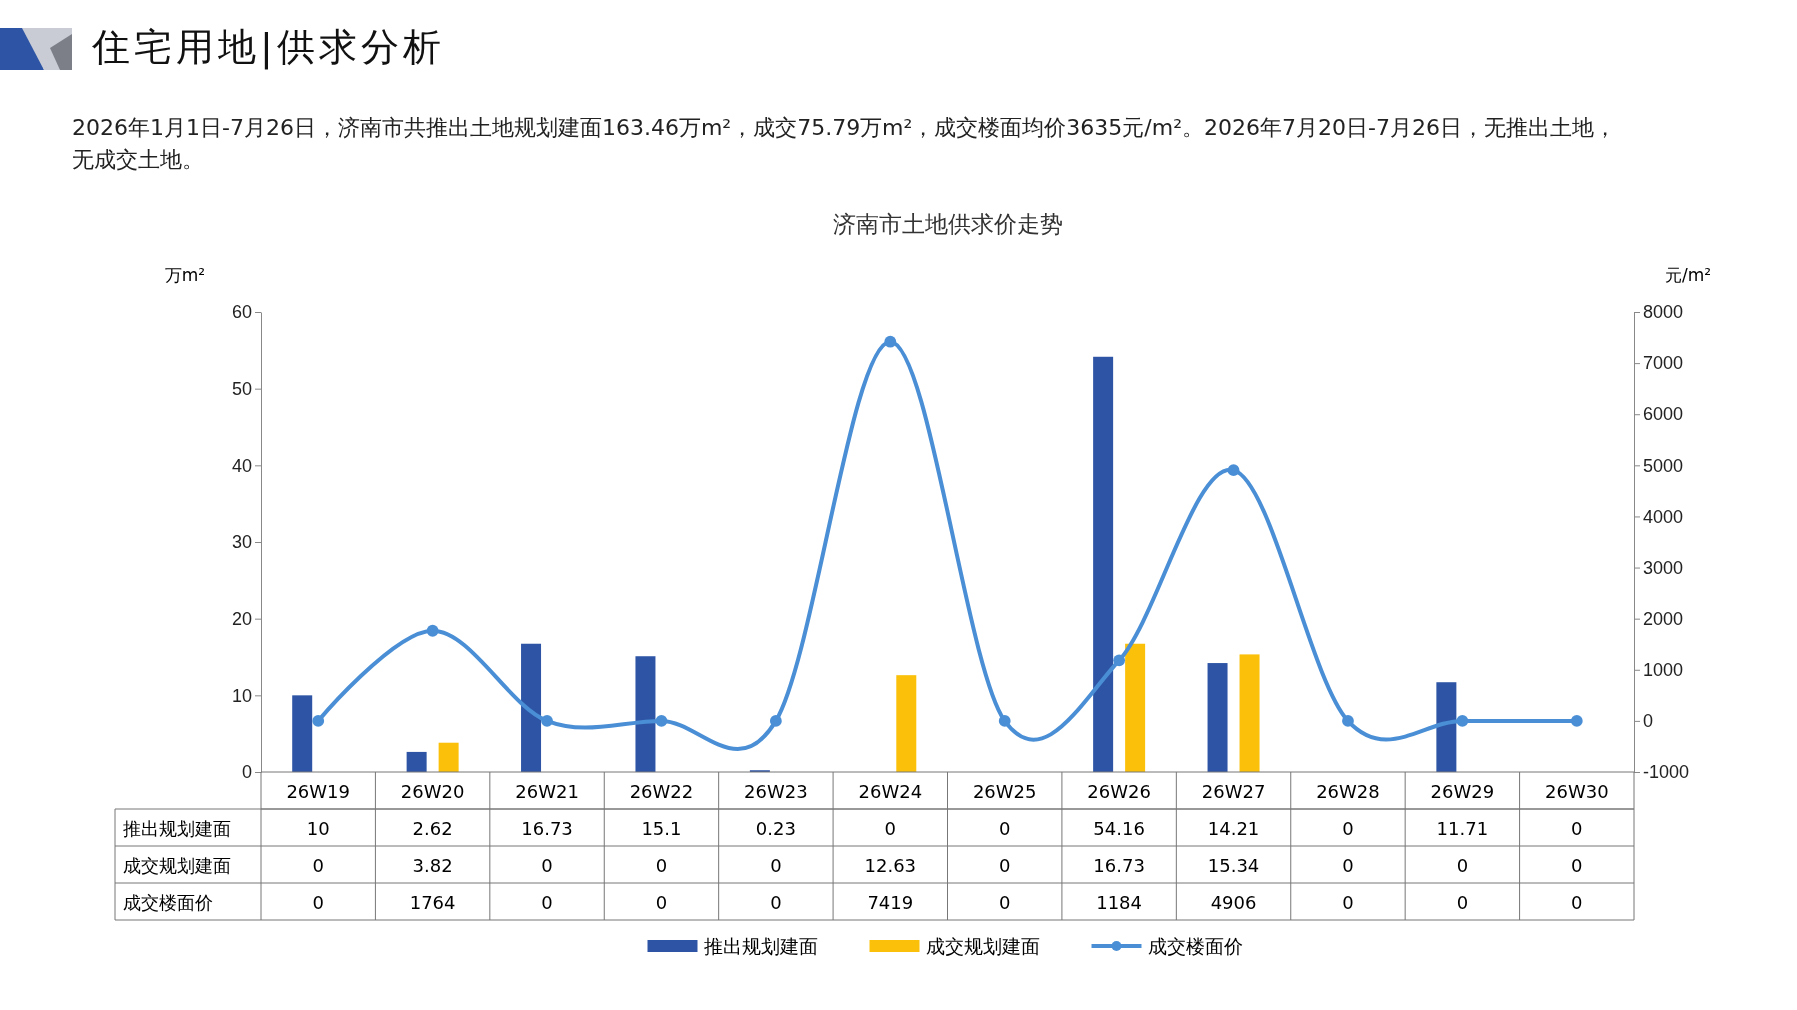 This screenshot has width=1797, height=1010. What do you see at coordinates (890, 865) in the screenshot?
I see `data-label: 12.63` at bounding box center [890, 865].